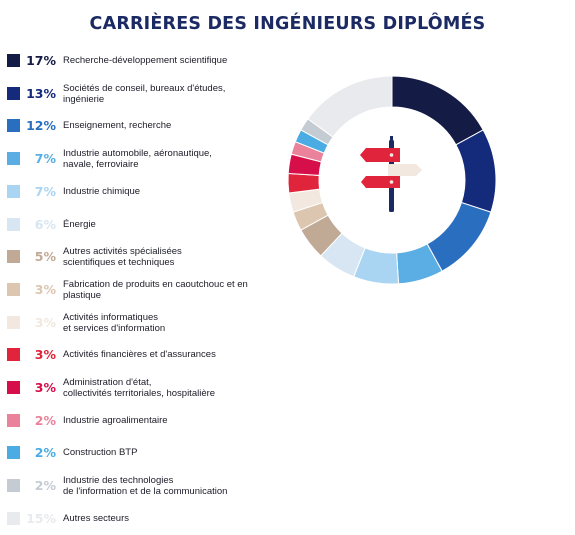 The height and width of the screenshot is (535, 575). I want to click on legend-value: 13%, so click(41, 93).